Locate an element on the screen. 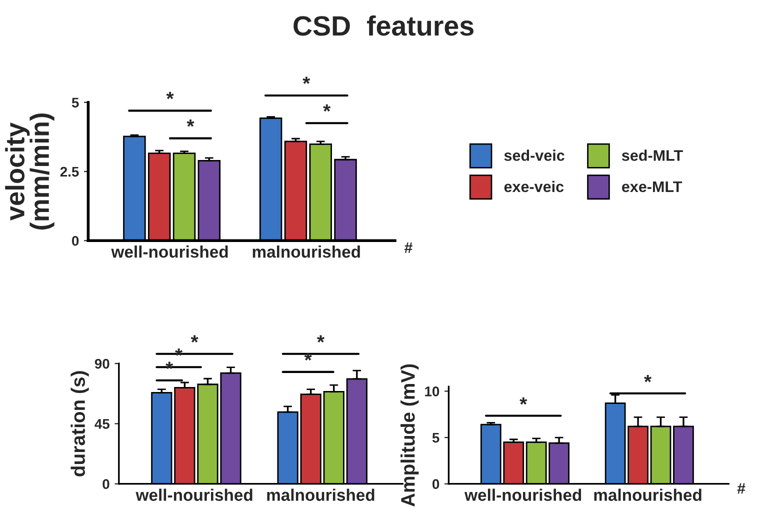 The height and width of the screenshot is (512, 767). chart-title: CSD features is located at coordinates (384, 25).